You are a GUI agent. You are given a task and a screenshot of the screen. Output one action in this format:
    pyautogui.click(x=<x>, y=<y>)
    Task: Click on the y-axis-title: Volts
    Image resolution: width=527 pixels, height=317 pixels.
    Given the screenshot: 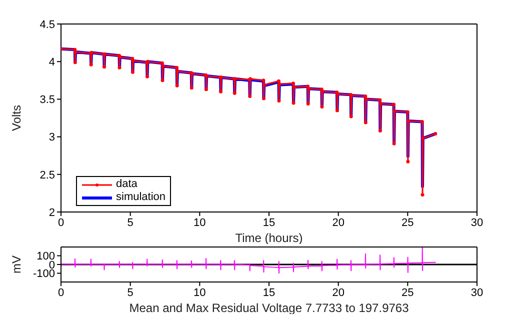 What is the action you would take?
    pyautogui.click(x=16, y=118)
    